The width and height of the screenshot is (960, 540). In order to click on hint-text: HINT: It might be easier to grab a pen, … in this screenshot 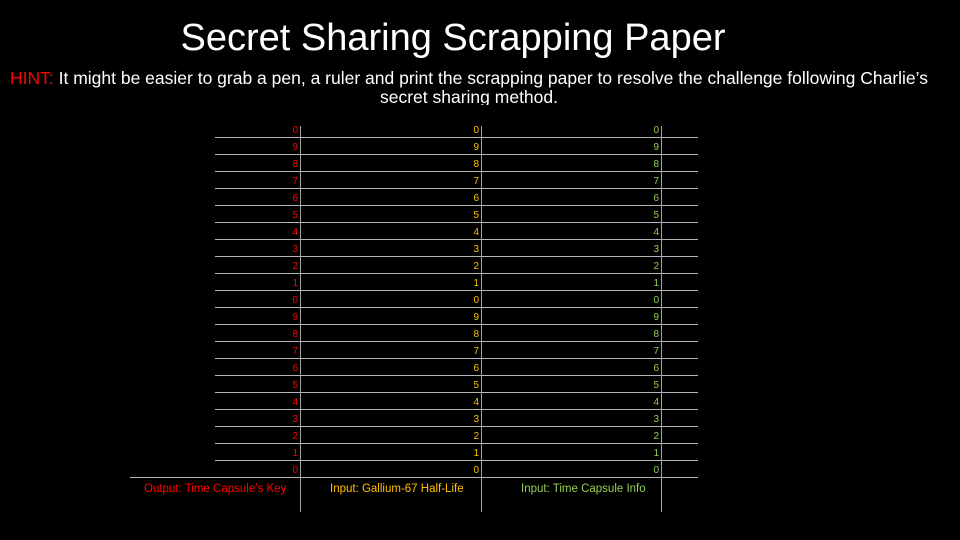, I will do `click(469, 87)`.